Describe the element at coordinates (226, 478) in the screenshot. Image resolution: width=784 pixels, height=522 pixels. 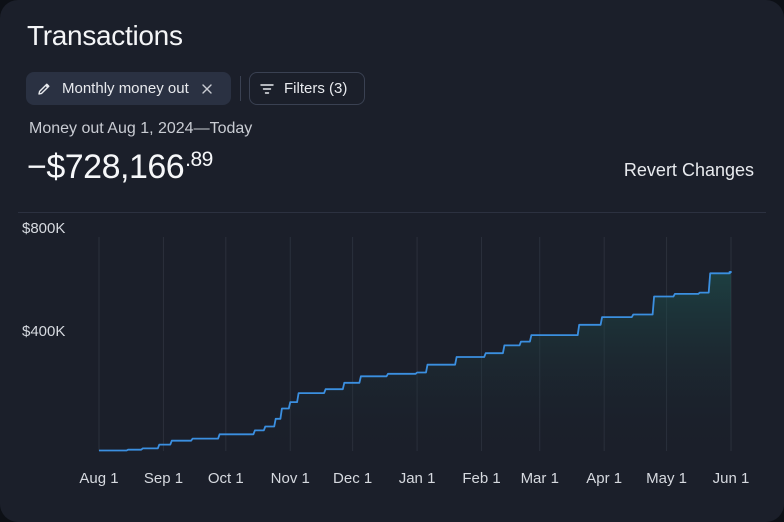
I see `x-tick-label: Oct 1` at that location.